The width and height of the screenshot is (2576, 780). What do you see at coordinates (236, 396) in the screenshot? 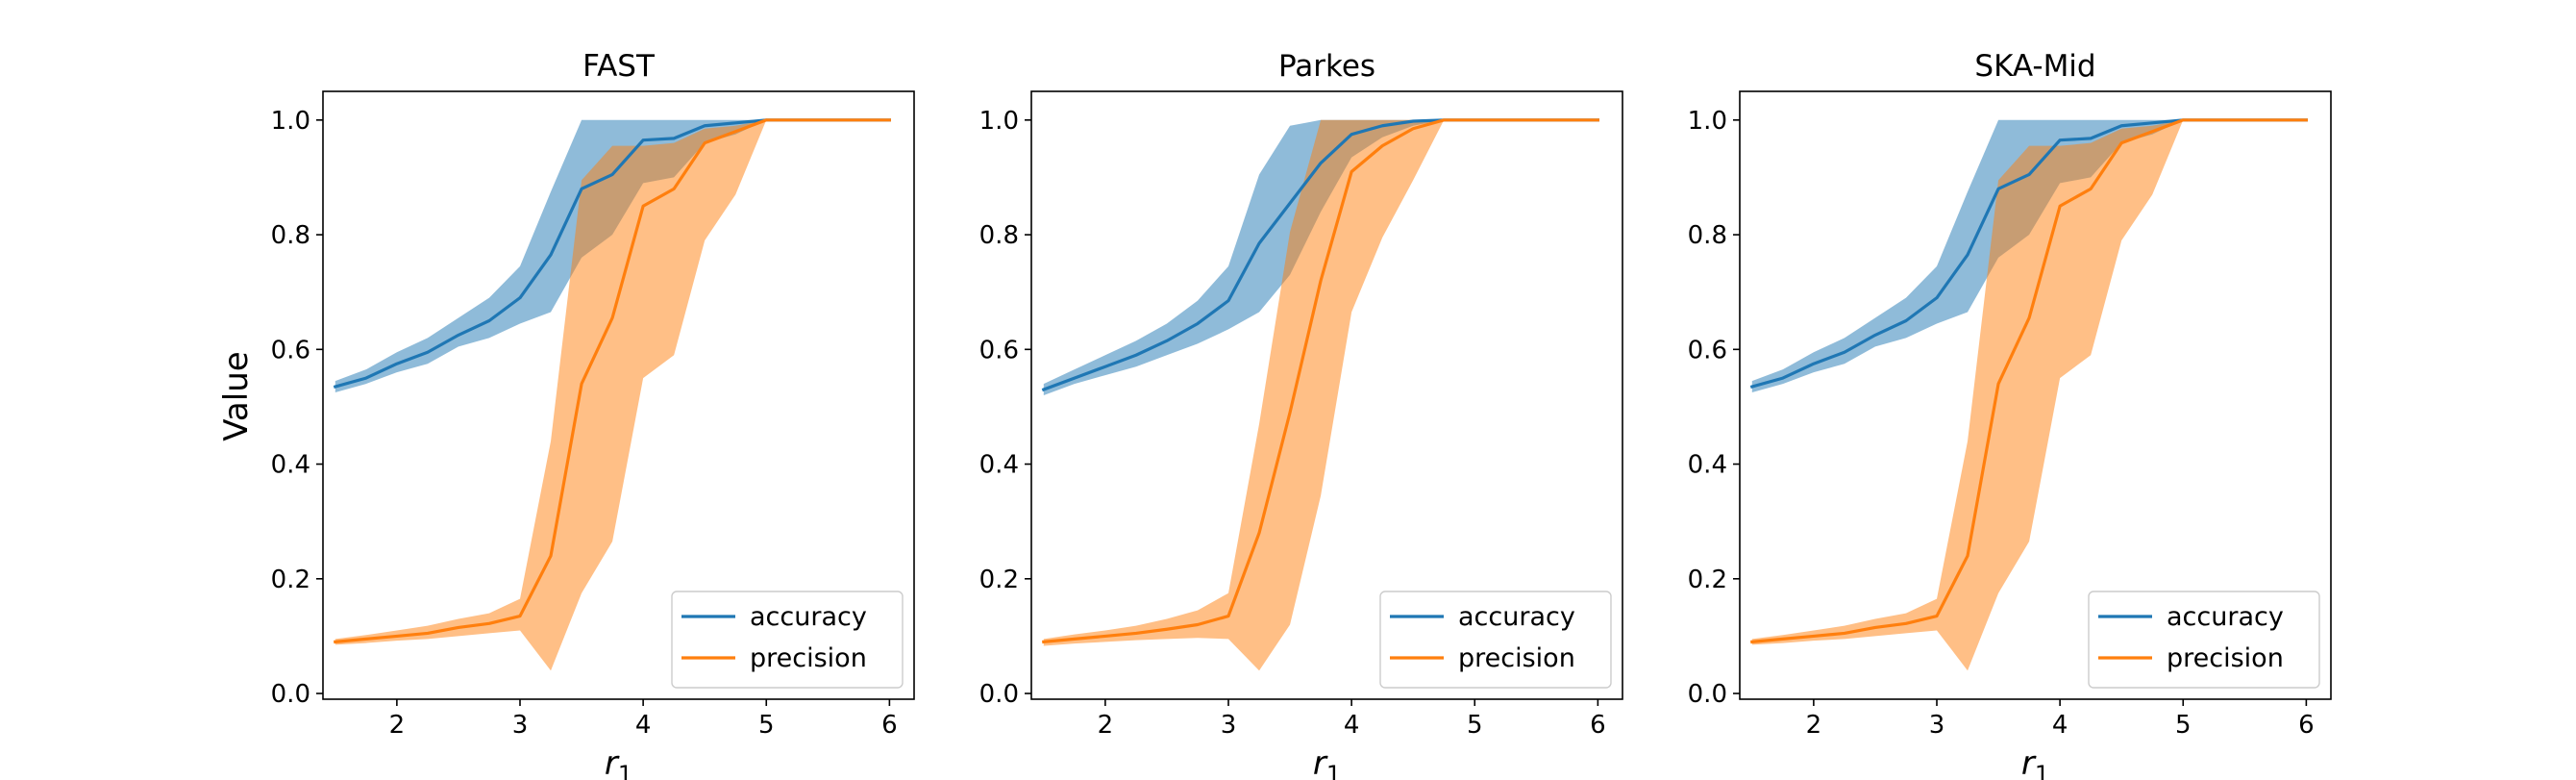
I see `y-axis-label: Value` at bounding box center [236, 396].